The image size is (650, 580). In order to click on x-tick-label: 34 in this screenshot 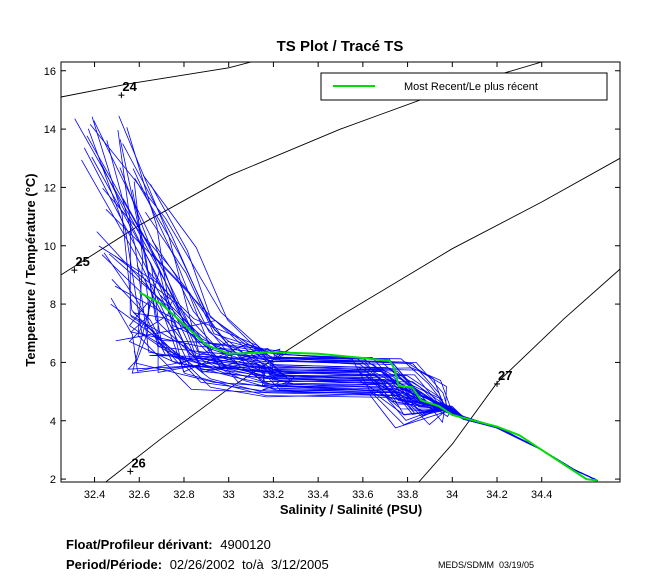, I will do `click(452, 495)`.